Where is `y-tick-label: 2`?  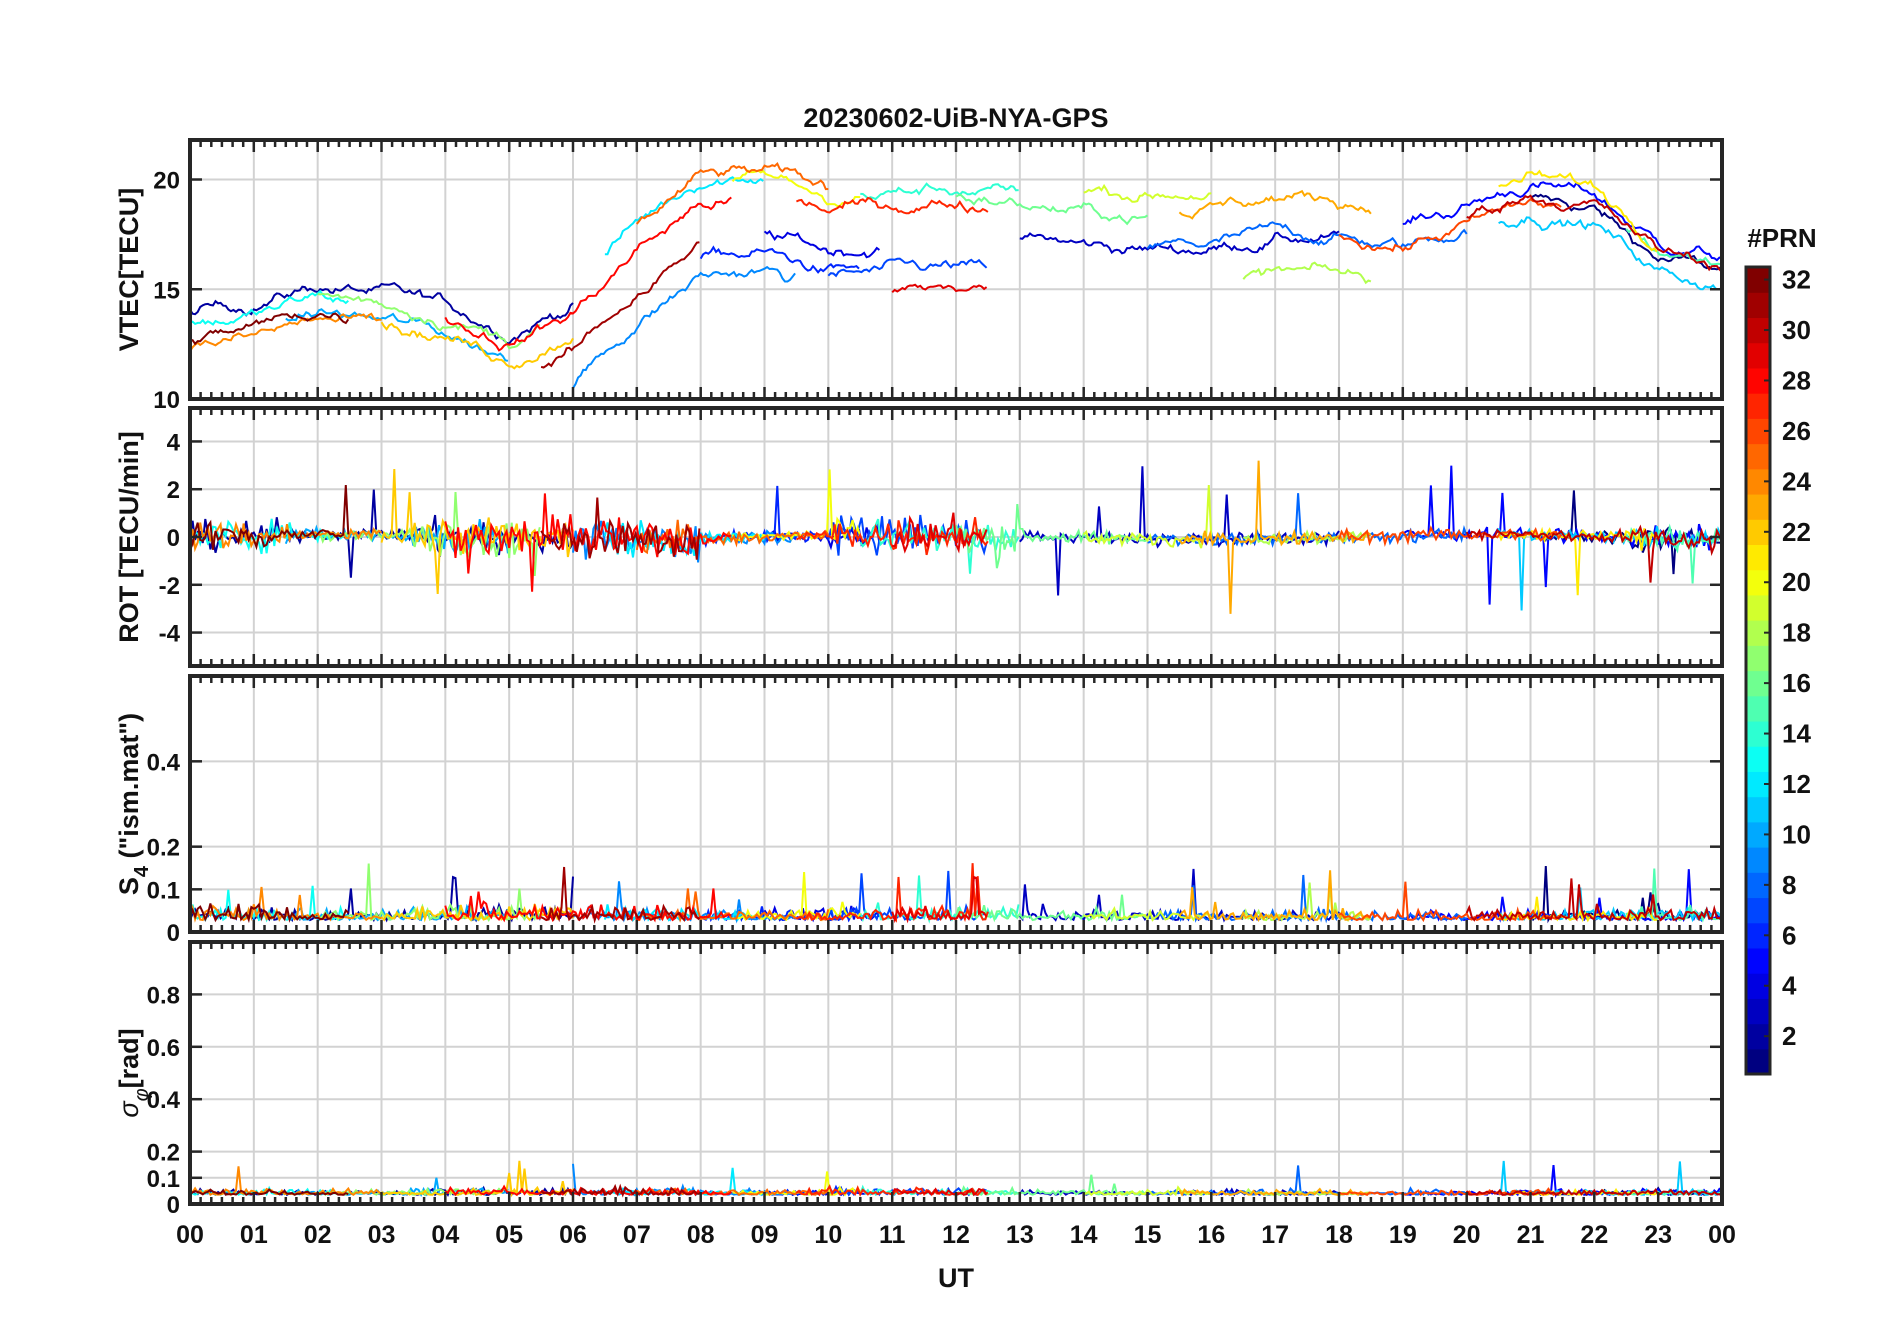
y-tick-label: 2 is located at coordinates (173, 490).